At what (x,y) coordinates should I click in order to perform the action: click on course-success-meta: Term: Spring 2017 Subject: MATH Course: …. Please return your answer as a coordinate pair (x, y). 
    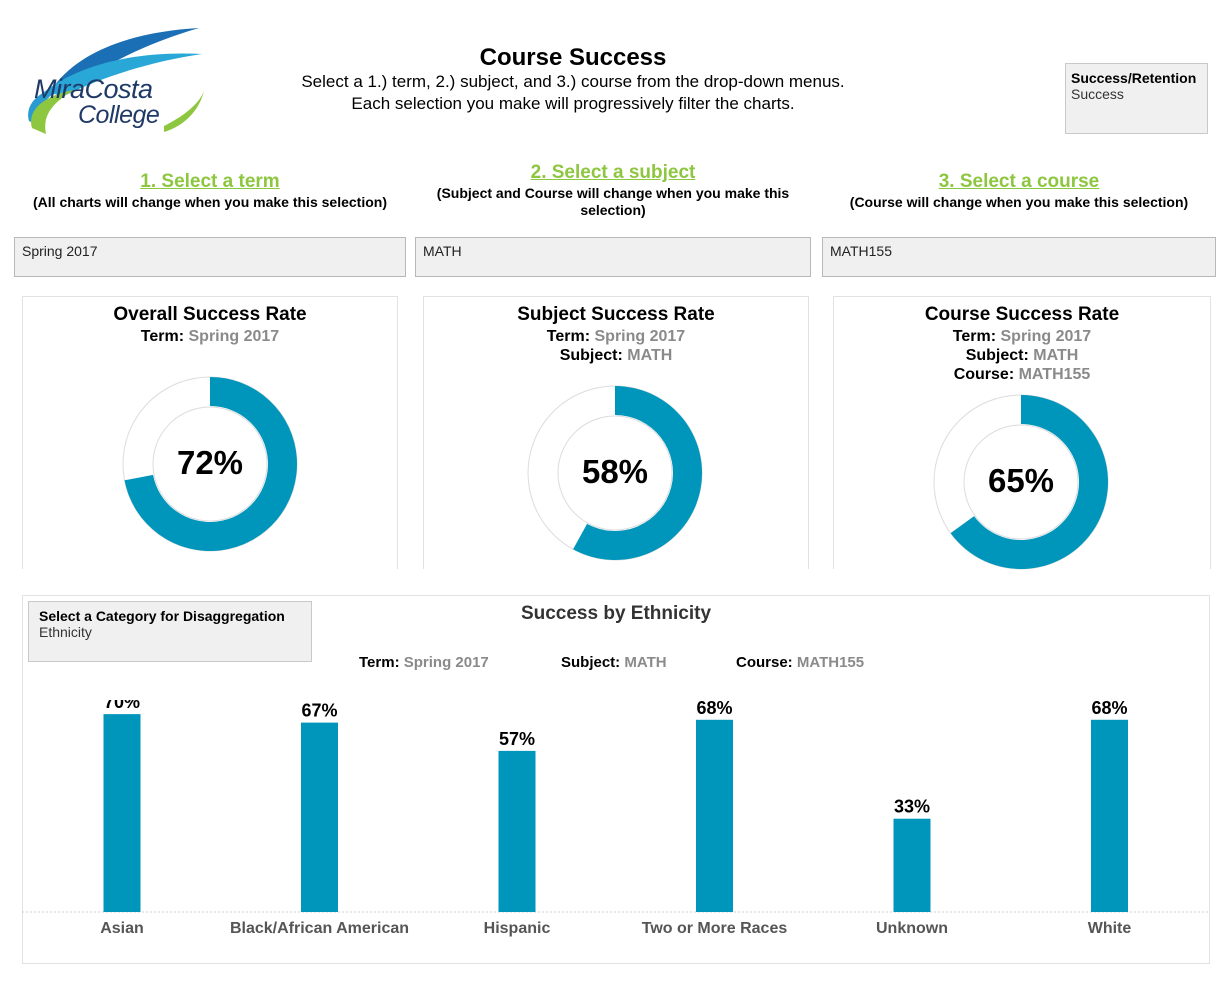
    Looking at the image, I should click on (1022, 355).